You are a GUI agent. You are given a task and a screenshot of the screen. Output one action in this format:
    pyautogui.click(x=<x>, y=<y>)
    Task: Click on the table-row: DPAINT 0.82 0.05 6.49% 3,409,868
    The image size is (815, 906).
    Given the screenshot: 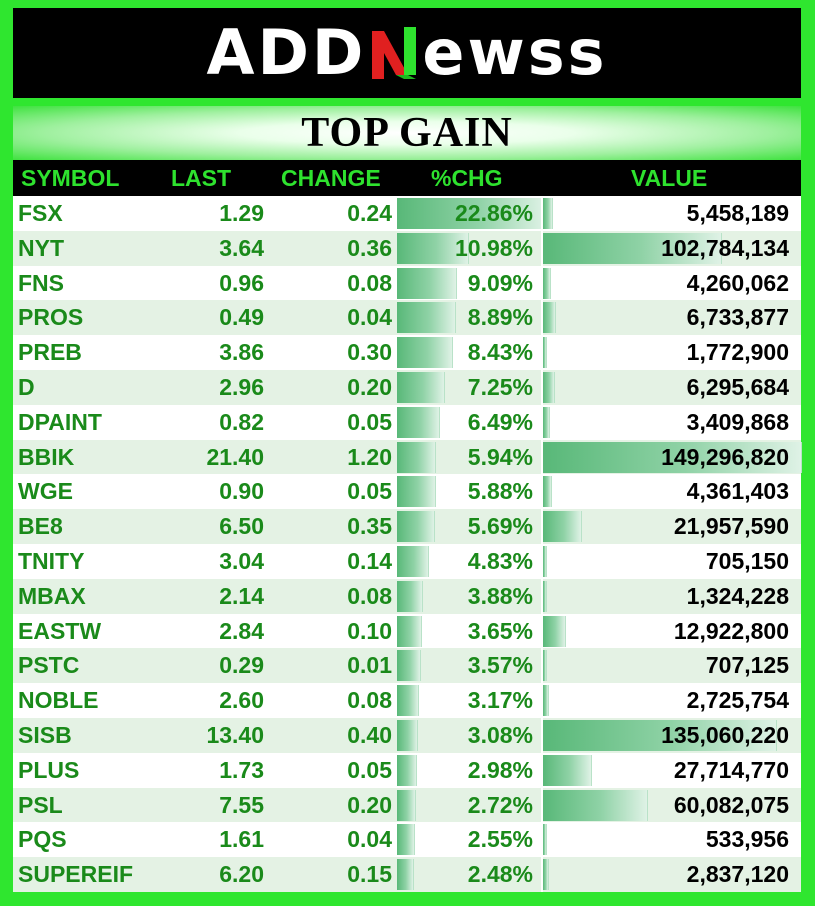 What is the action you would take?
    pyautogui.click(x=407, y=422)
    